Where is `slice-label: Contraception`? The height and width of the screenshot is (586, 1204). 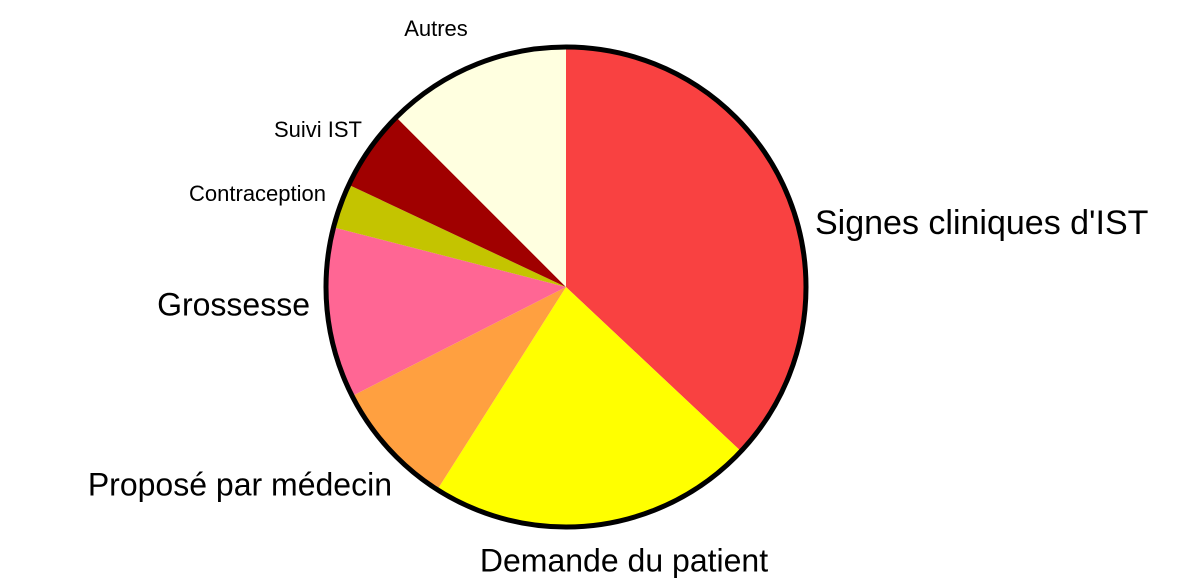 slice-label: Contraception is located at coordinates (257, 193).